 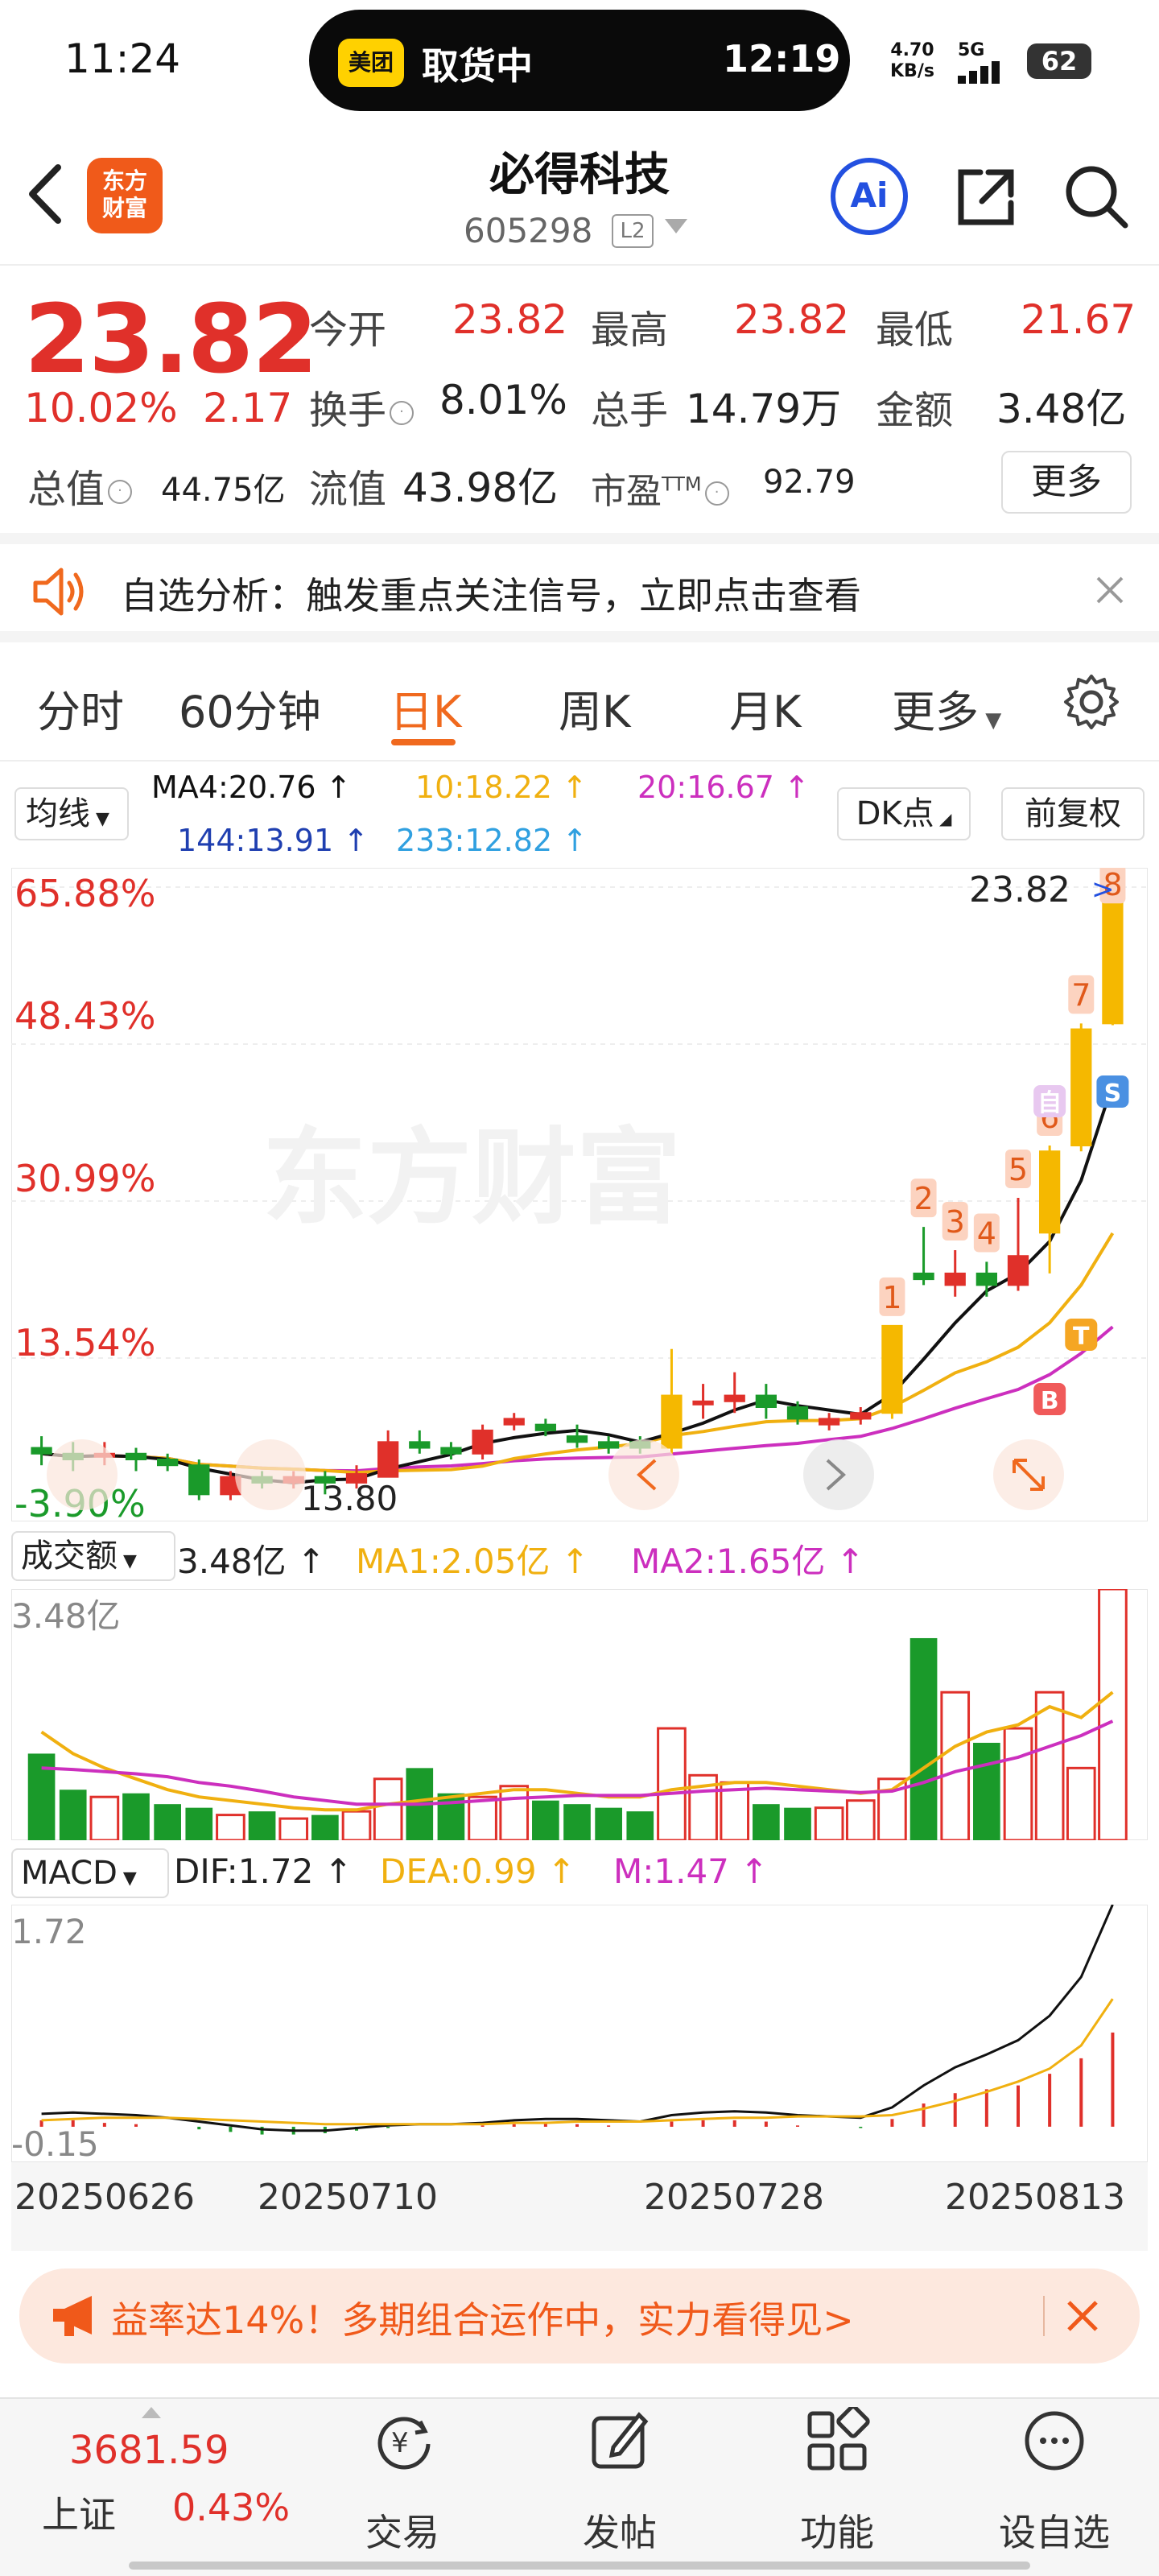 I want to click on tab-day-k: 日K, so click(x=426, y=712).